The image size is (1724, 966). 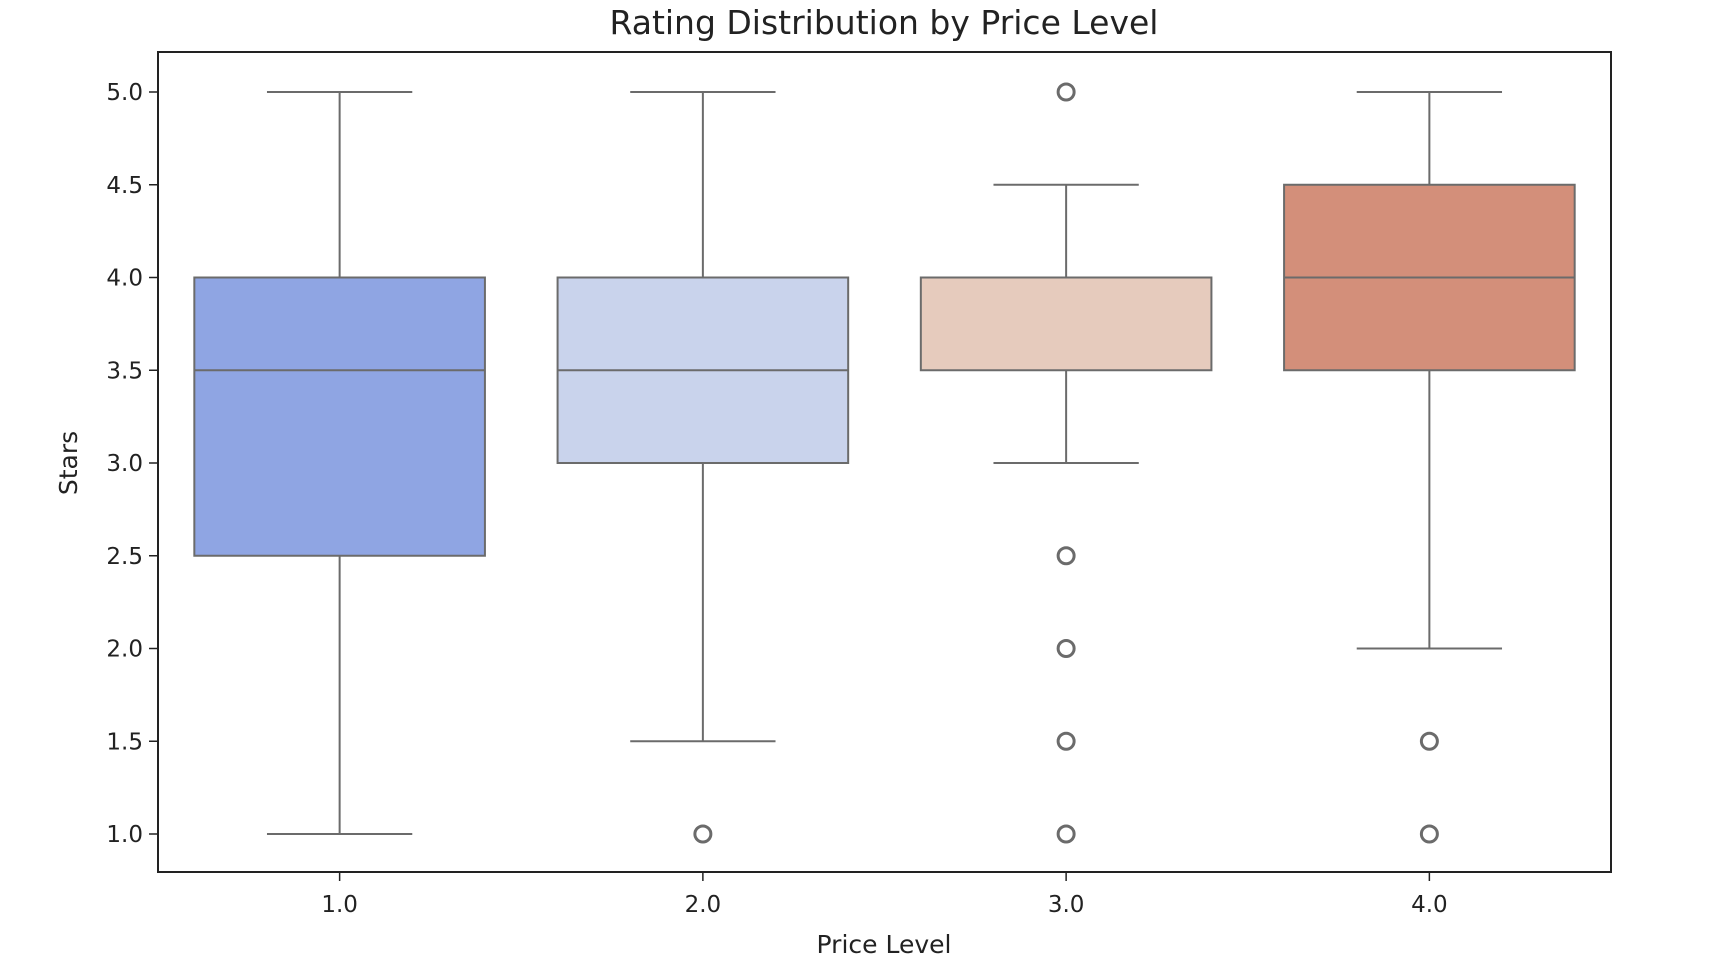 I want to click on box-group-4.0, so click(x=1429, y=467).